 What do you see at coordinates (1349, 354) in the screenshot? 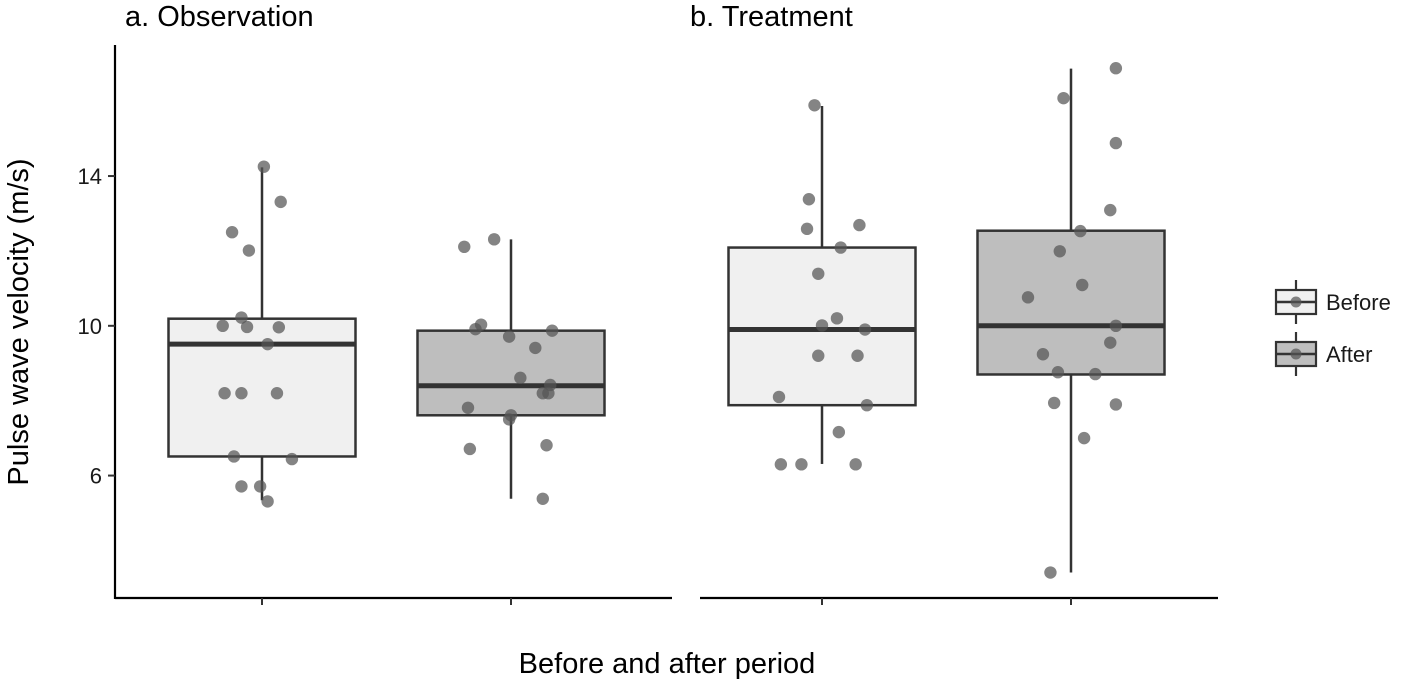
I see `legend-label-after: After` at bounding box center [1349, 354].